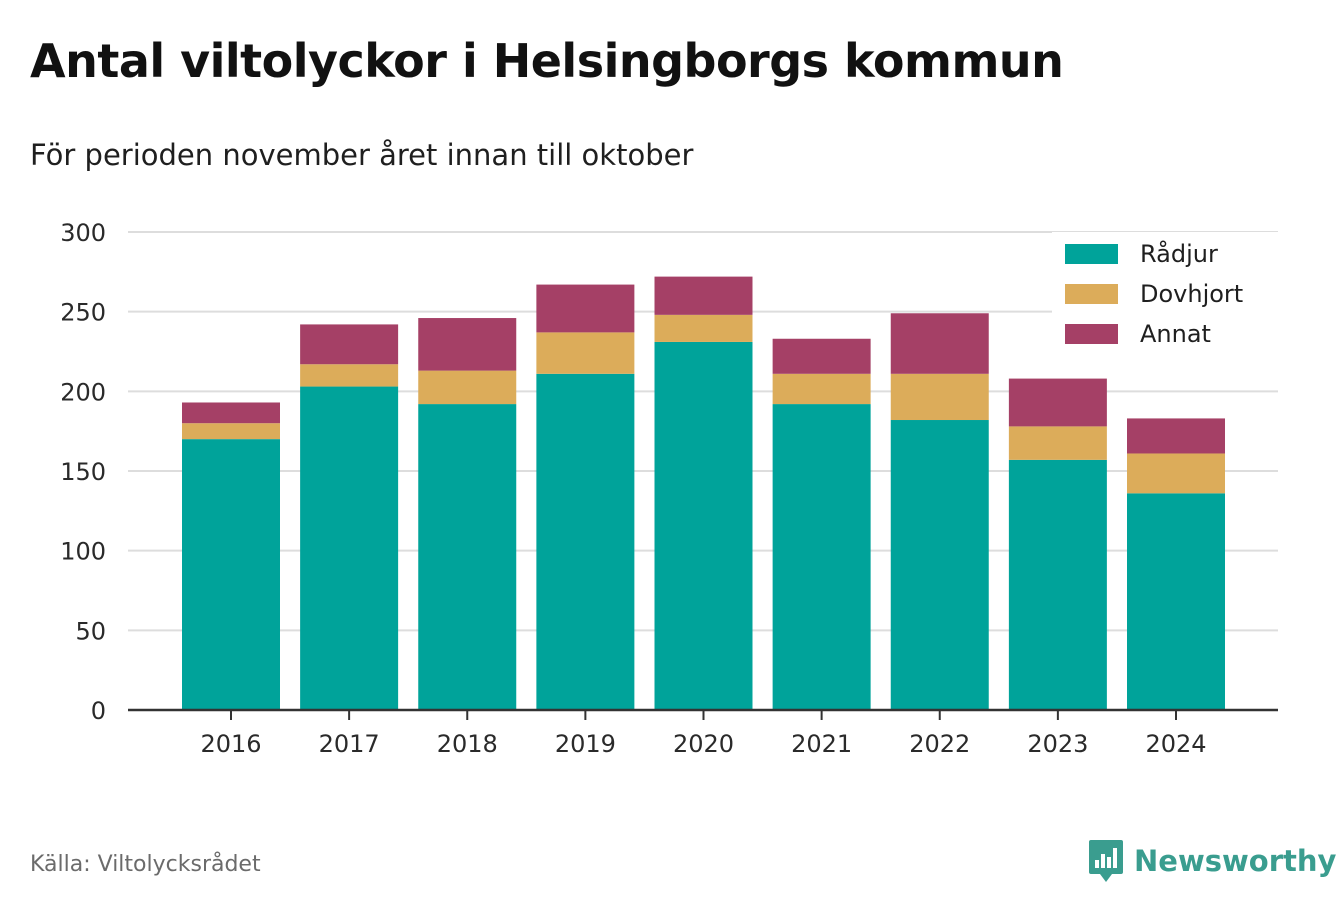 This screenshot has width=1340, height=913. I want to click on legend: Rådjur Dovhjort Annat, so click(1165, 294).